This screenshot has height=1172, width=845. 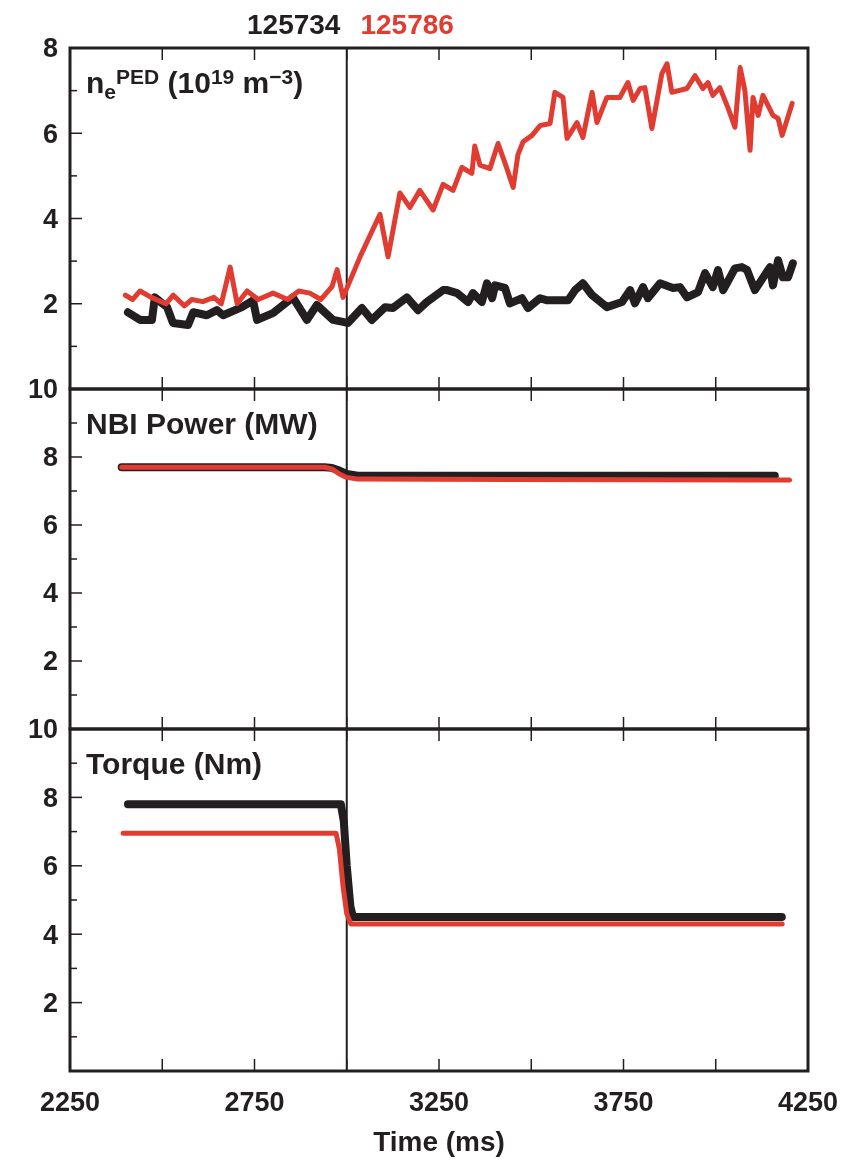 I want to click on x-tick-label: 3750, so click(x=623, y=1102).